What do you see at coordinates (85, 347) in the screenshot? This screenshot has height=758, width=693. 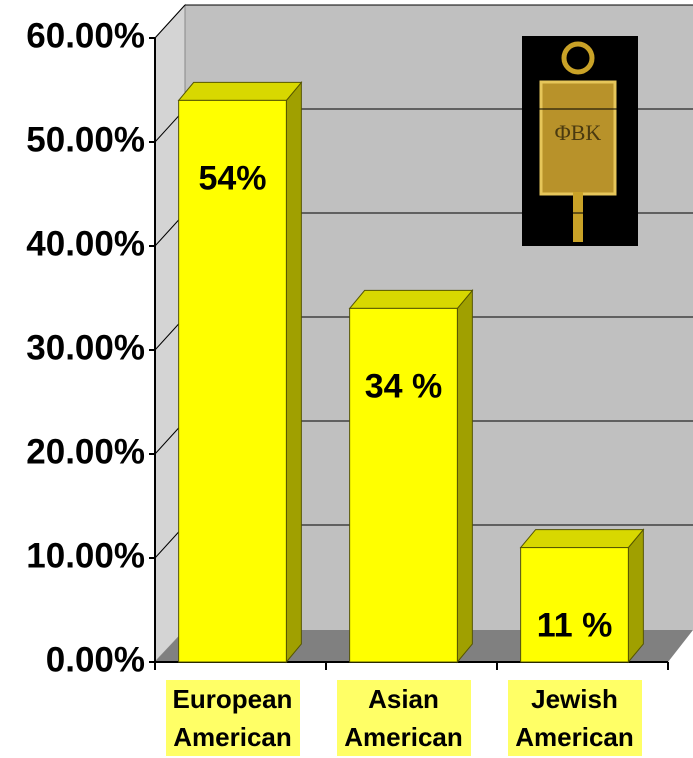 I see `y-tick-label: 30.00%` at bounding box center [85, 347].